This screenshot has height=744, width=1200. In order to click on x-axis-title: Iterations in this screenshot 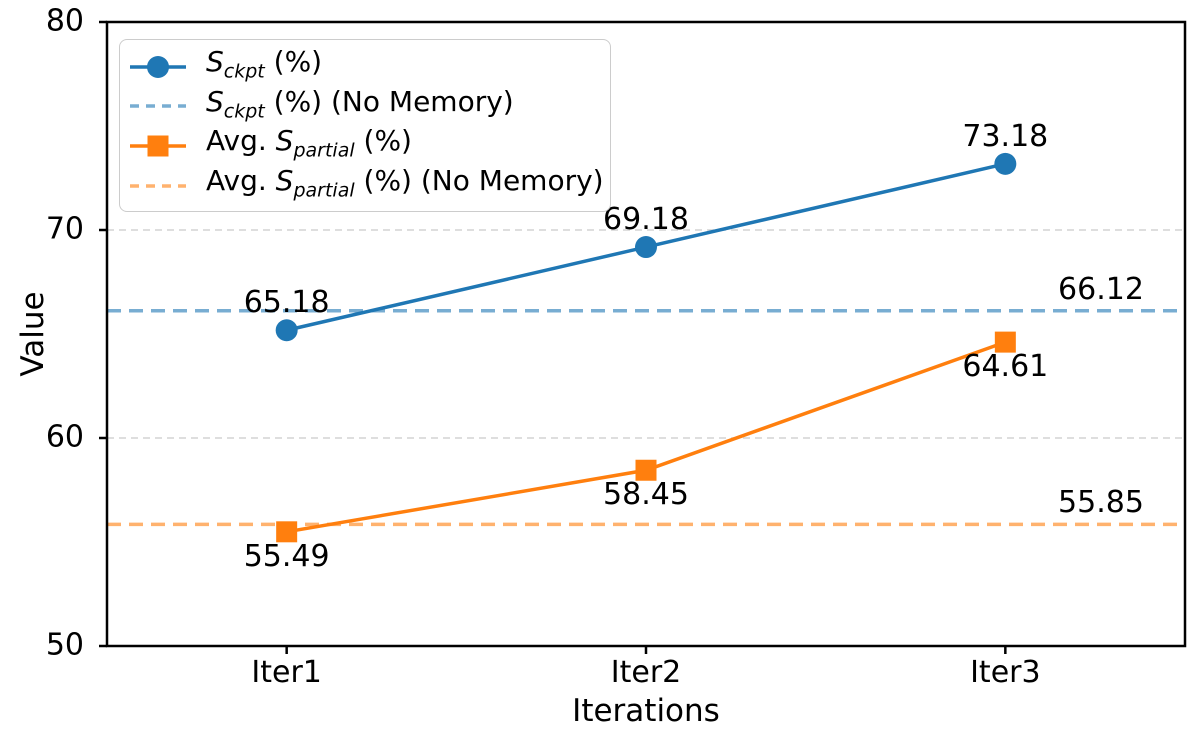, I will do `click(646, 711)`.